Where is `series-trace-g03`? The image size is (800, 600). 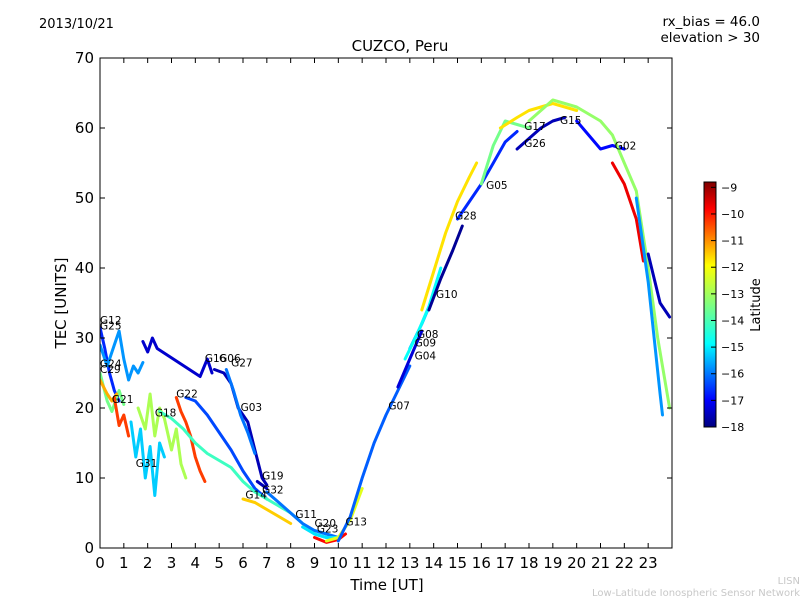
series-trace-g03 is located at coordinates (226, 448).